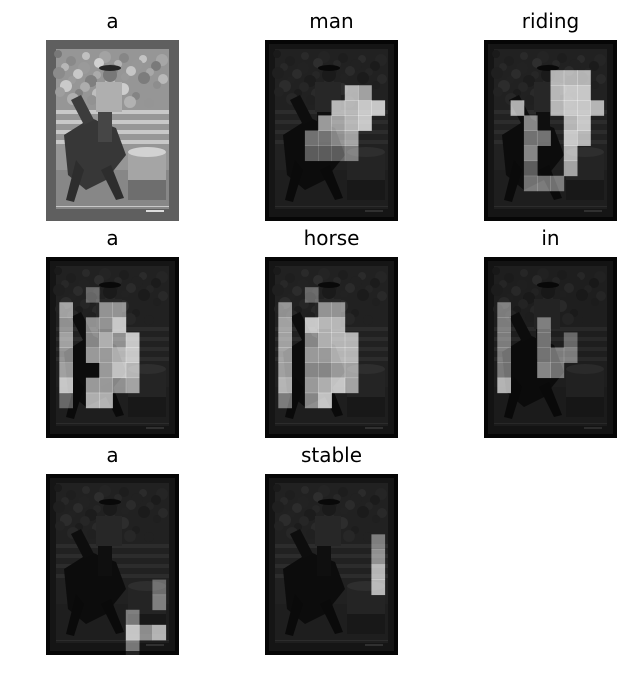  Describe the element at coordinates (550, 21) in the screenshot. I see `word-label: riding` at that location.